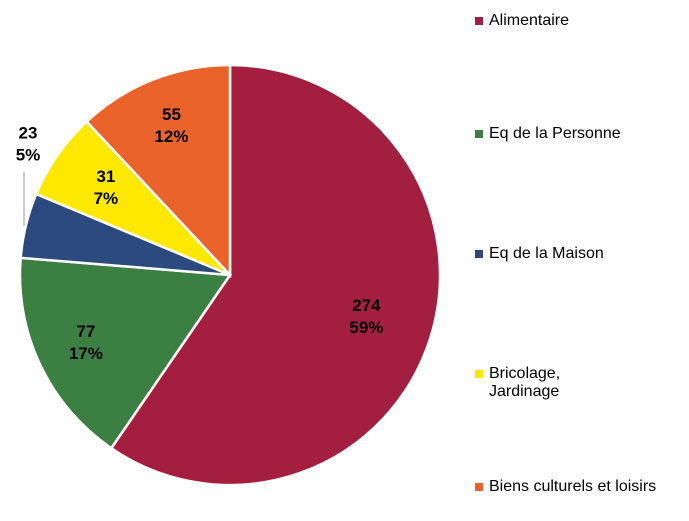 The width and height of the screenshot is (689, 521). What do you see at coordinates (546, 253) in the screenshot?
I see `legend-label: Eq de la Maison` at bounding box center [546, 253].